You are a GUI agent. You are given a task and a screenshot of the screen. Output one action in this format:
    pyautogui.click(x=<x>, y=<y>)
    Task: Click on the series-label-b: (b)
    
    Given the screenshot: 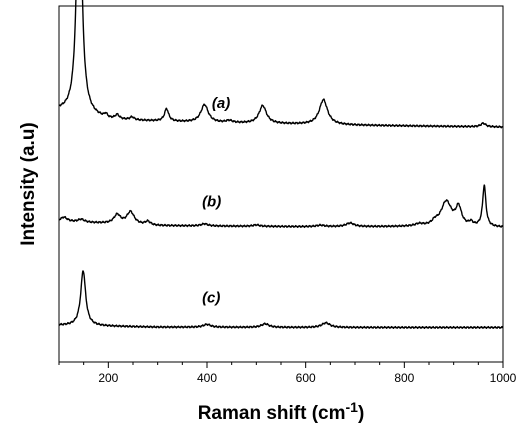 What is the action you would take?
    pyautogui.click(x=211, y=201)
    